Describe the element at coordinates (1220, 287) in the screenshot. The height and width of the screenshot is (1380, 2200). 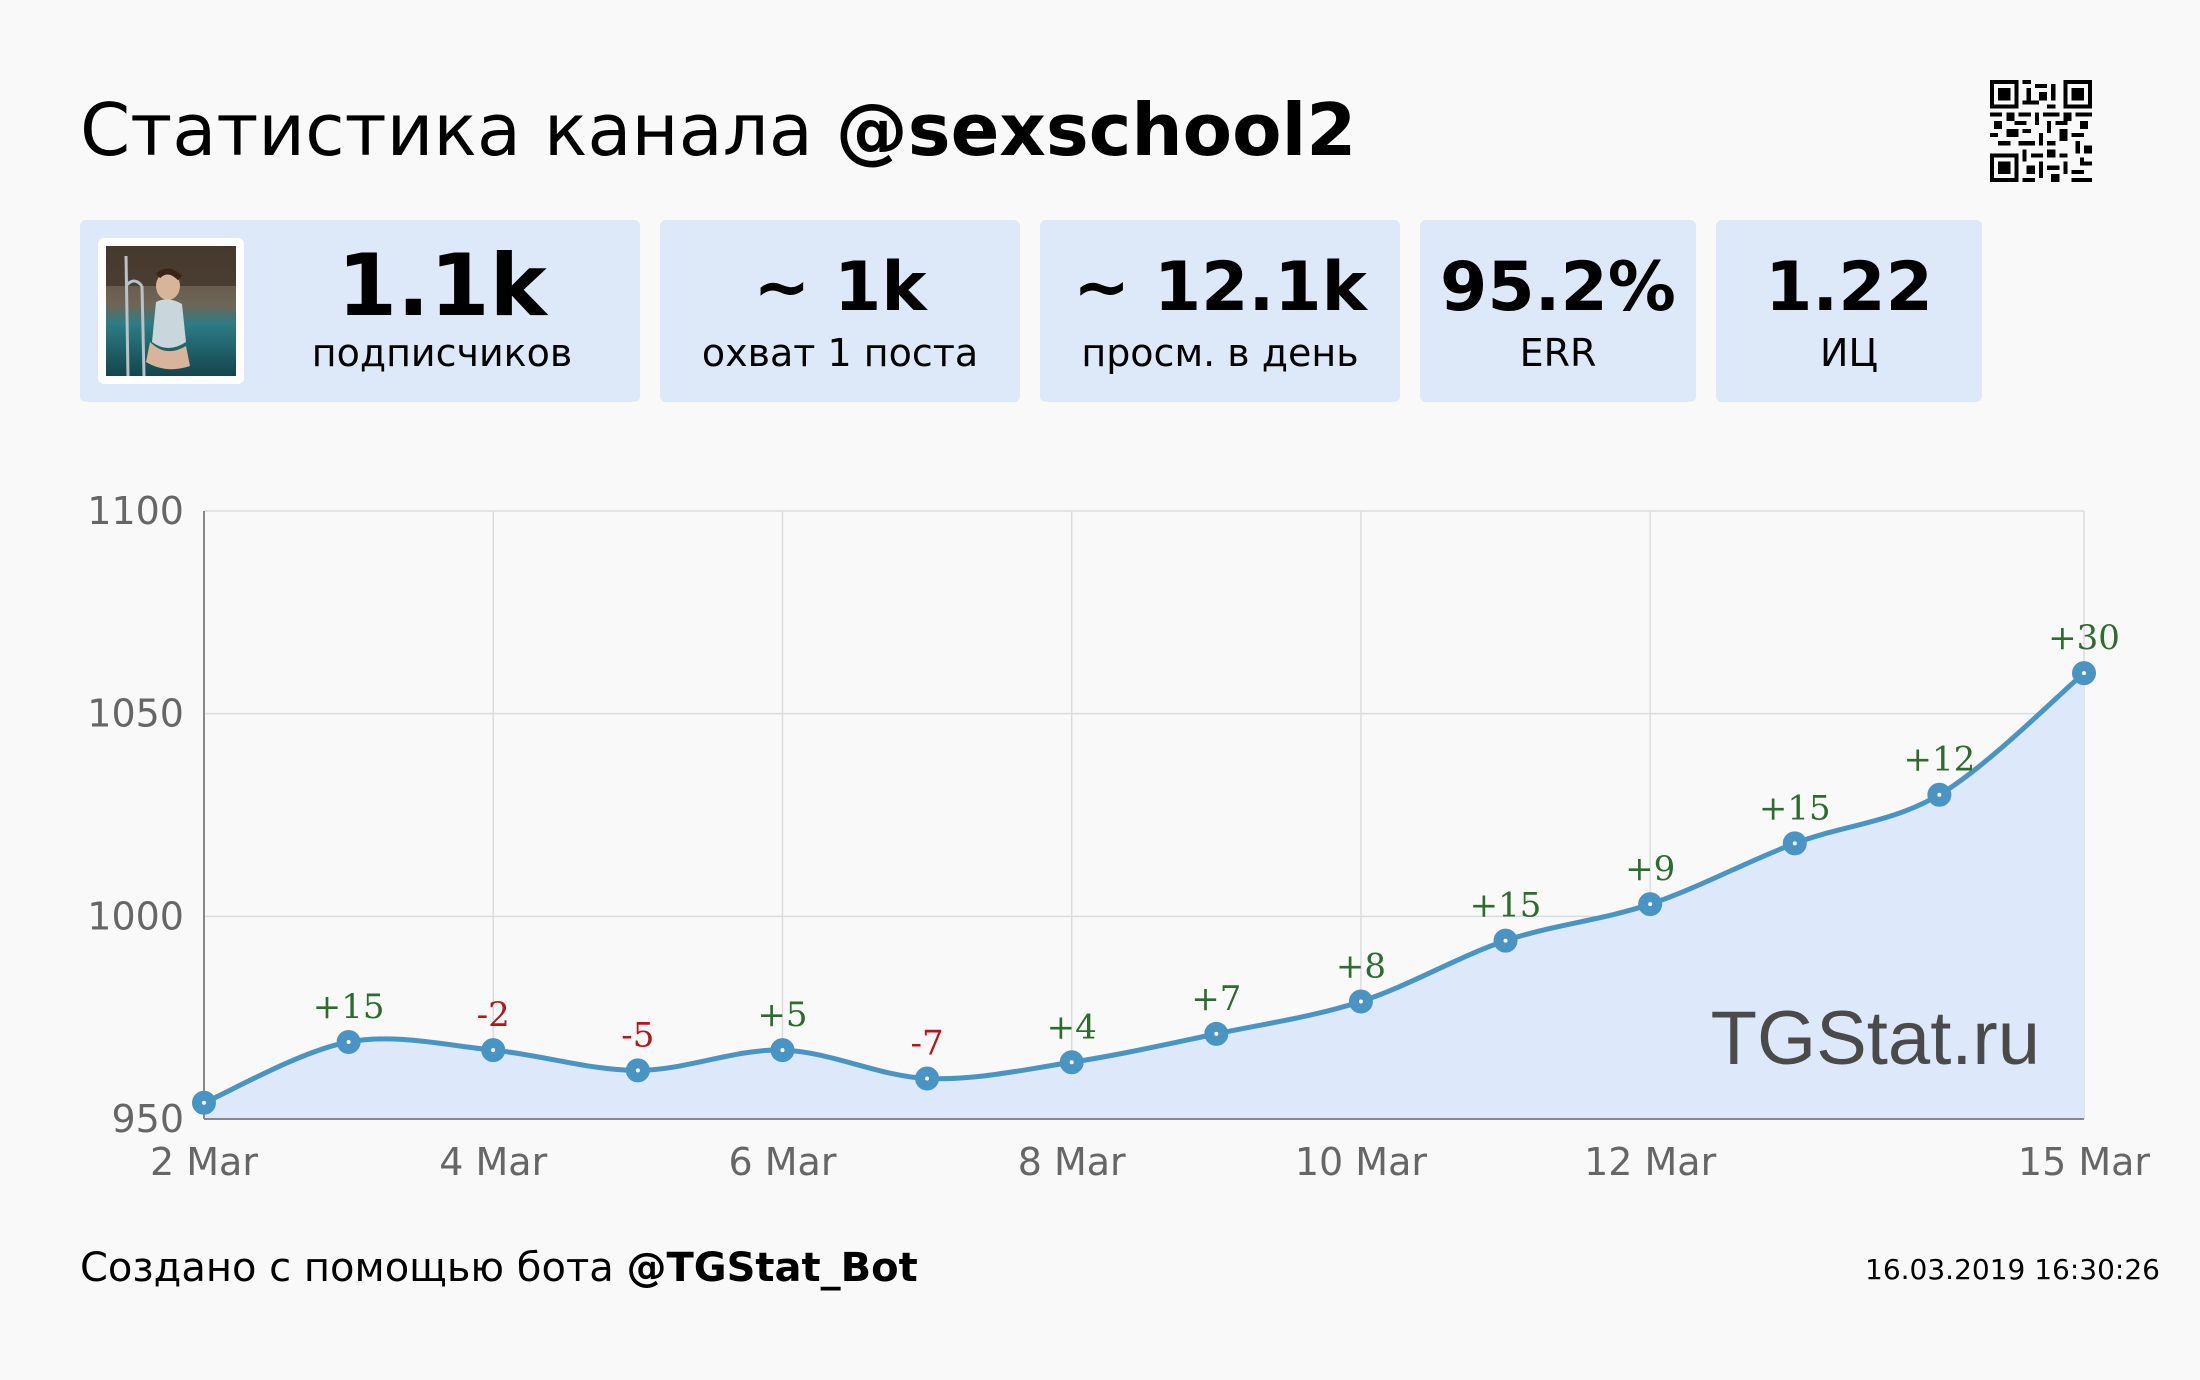
I see `daily-views-value: ~ 12.1k` at that location.